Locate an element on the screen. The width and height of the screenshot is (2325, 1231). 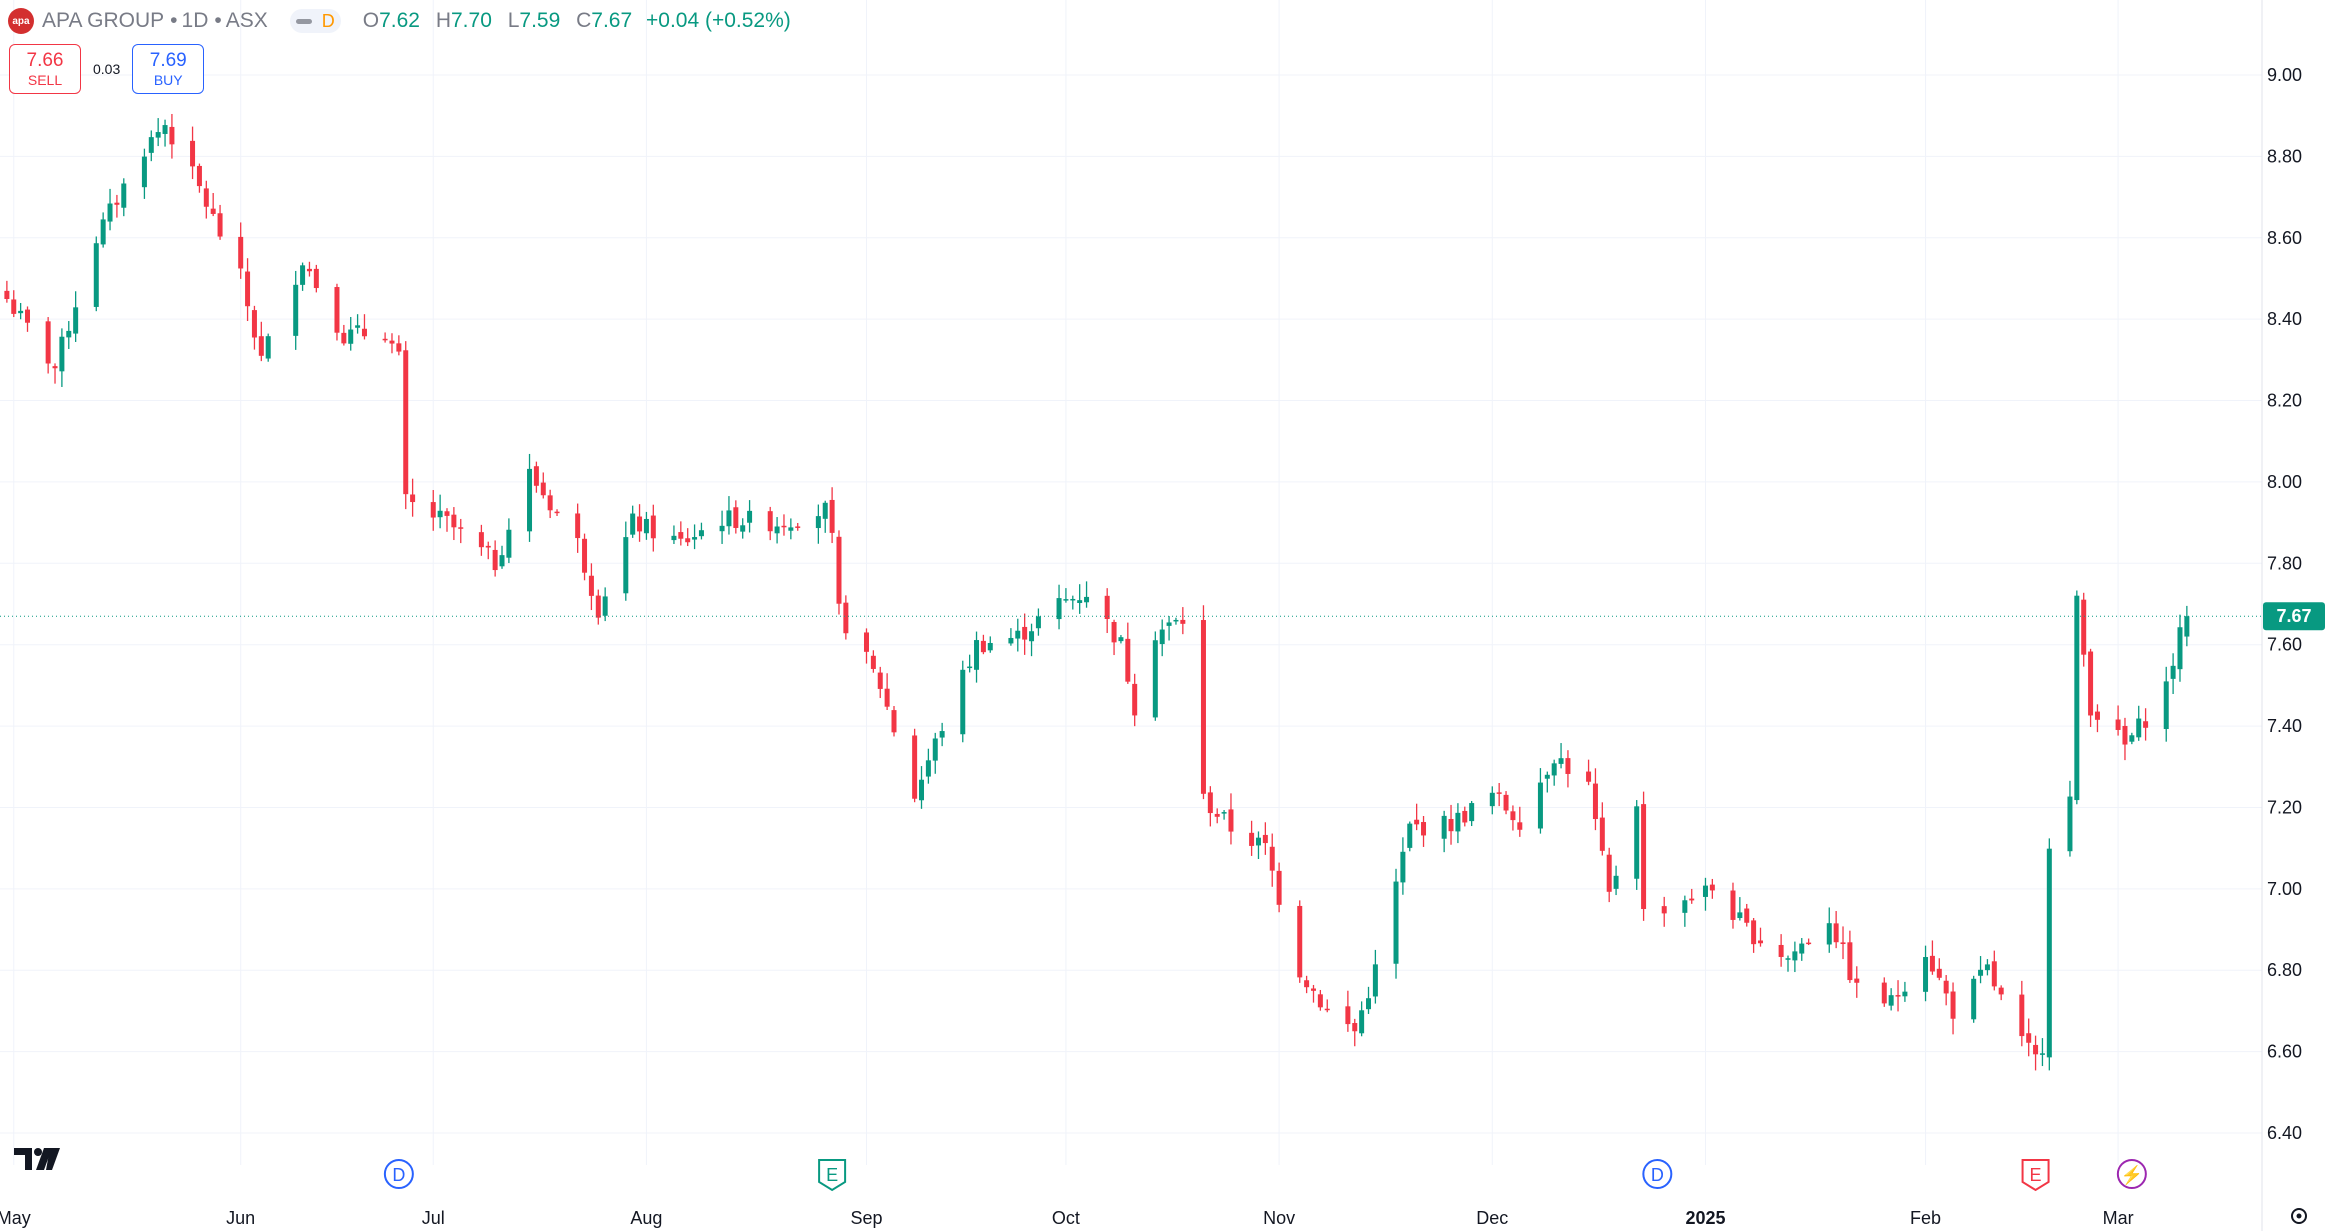
split-marker-shape is located at coordinates (2131, 1174).